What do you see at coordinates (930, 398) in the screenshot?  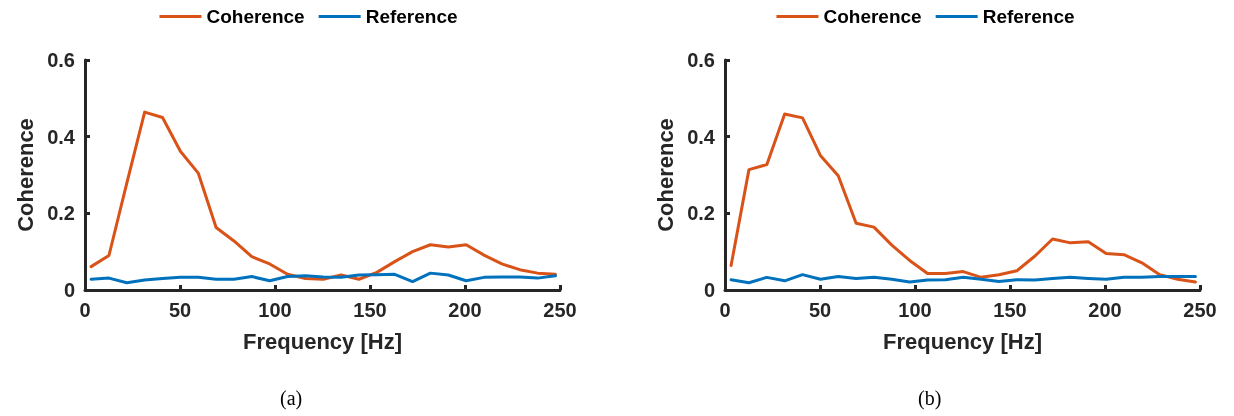 I see `text: (b)` at bounding box center [930, 398].